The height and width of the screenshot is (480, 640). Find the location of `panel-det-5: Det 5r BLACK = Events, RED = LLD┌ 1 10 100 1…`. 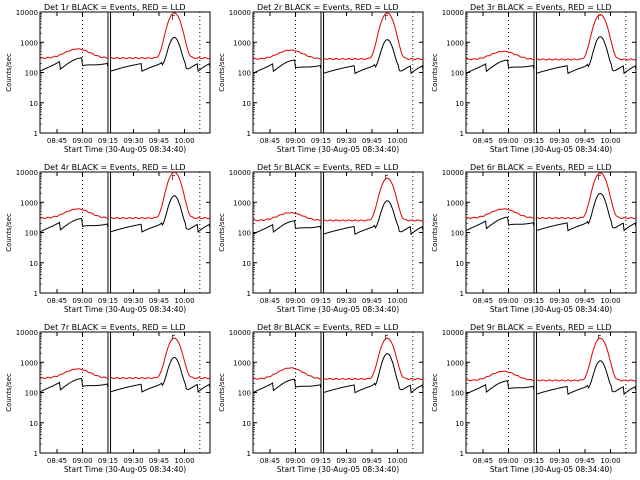

panel-det-5: Det 5r BLACK = Events, RED = LLD┌ 1 10 100 1… is located at coordinates (321, 238).